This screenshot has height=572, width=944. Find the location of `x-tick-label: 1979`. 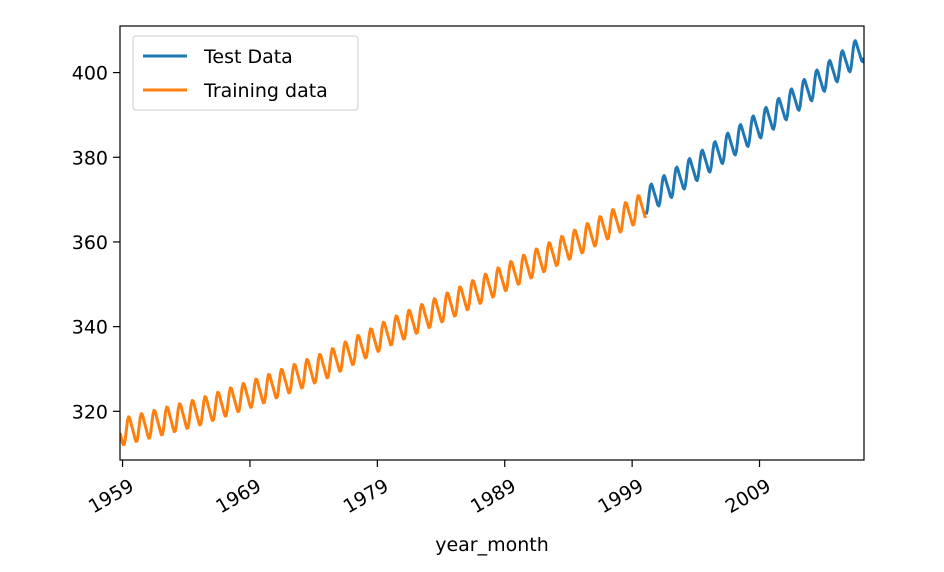

x-tick-label: 1979 is located at coordinates (366, 496).